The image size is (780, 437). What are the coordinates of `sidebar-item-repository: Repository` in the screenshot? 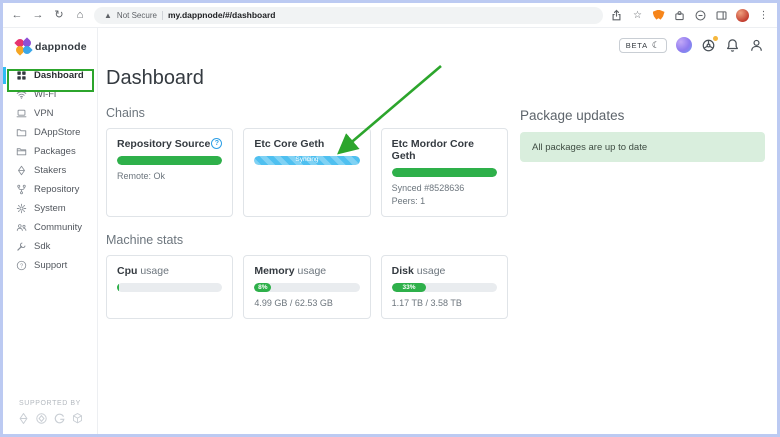 It's located at (50, 189).